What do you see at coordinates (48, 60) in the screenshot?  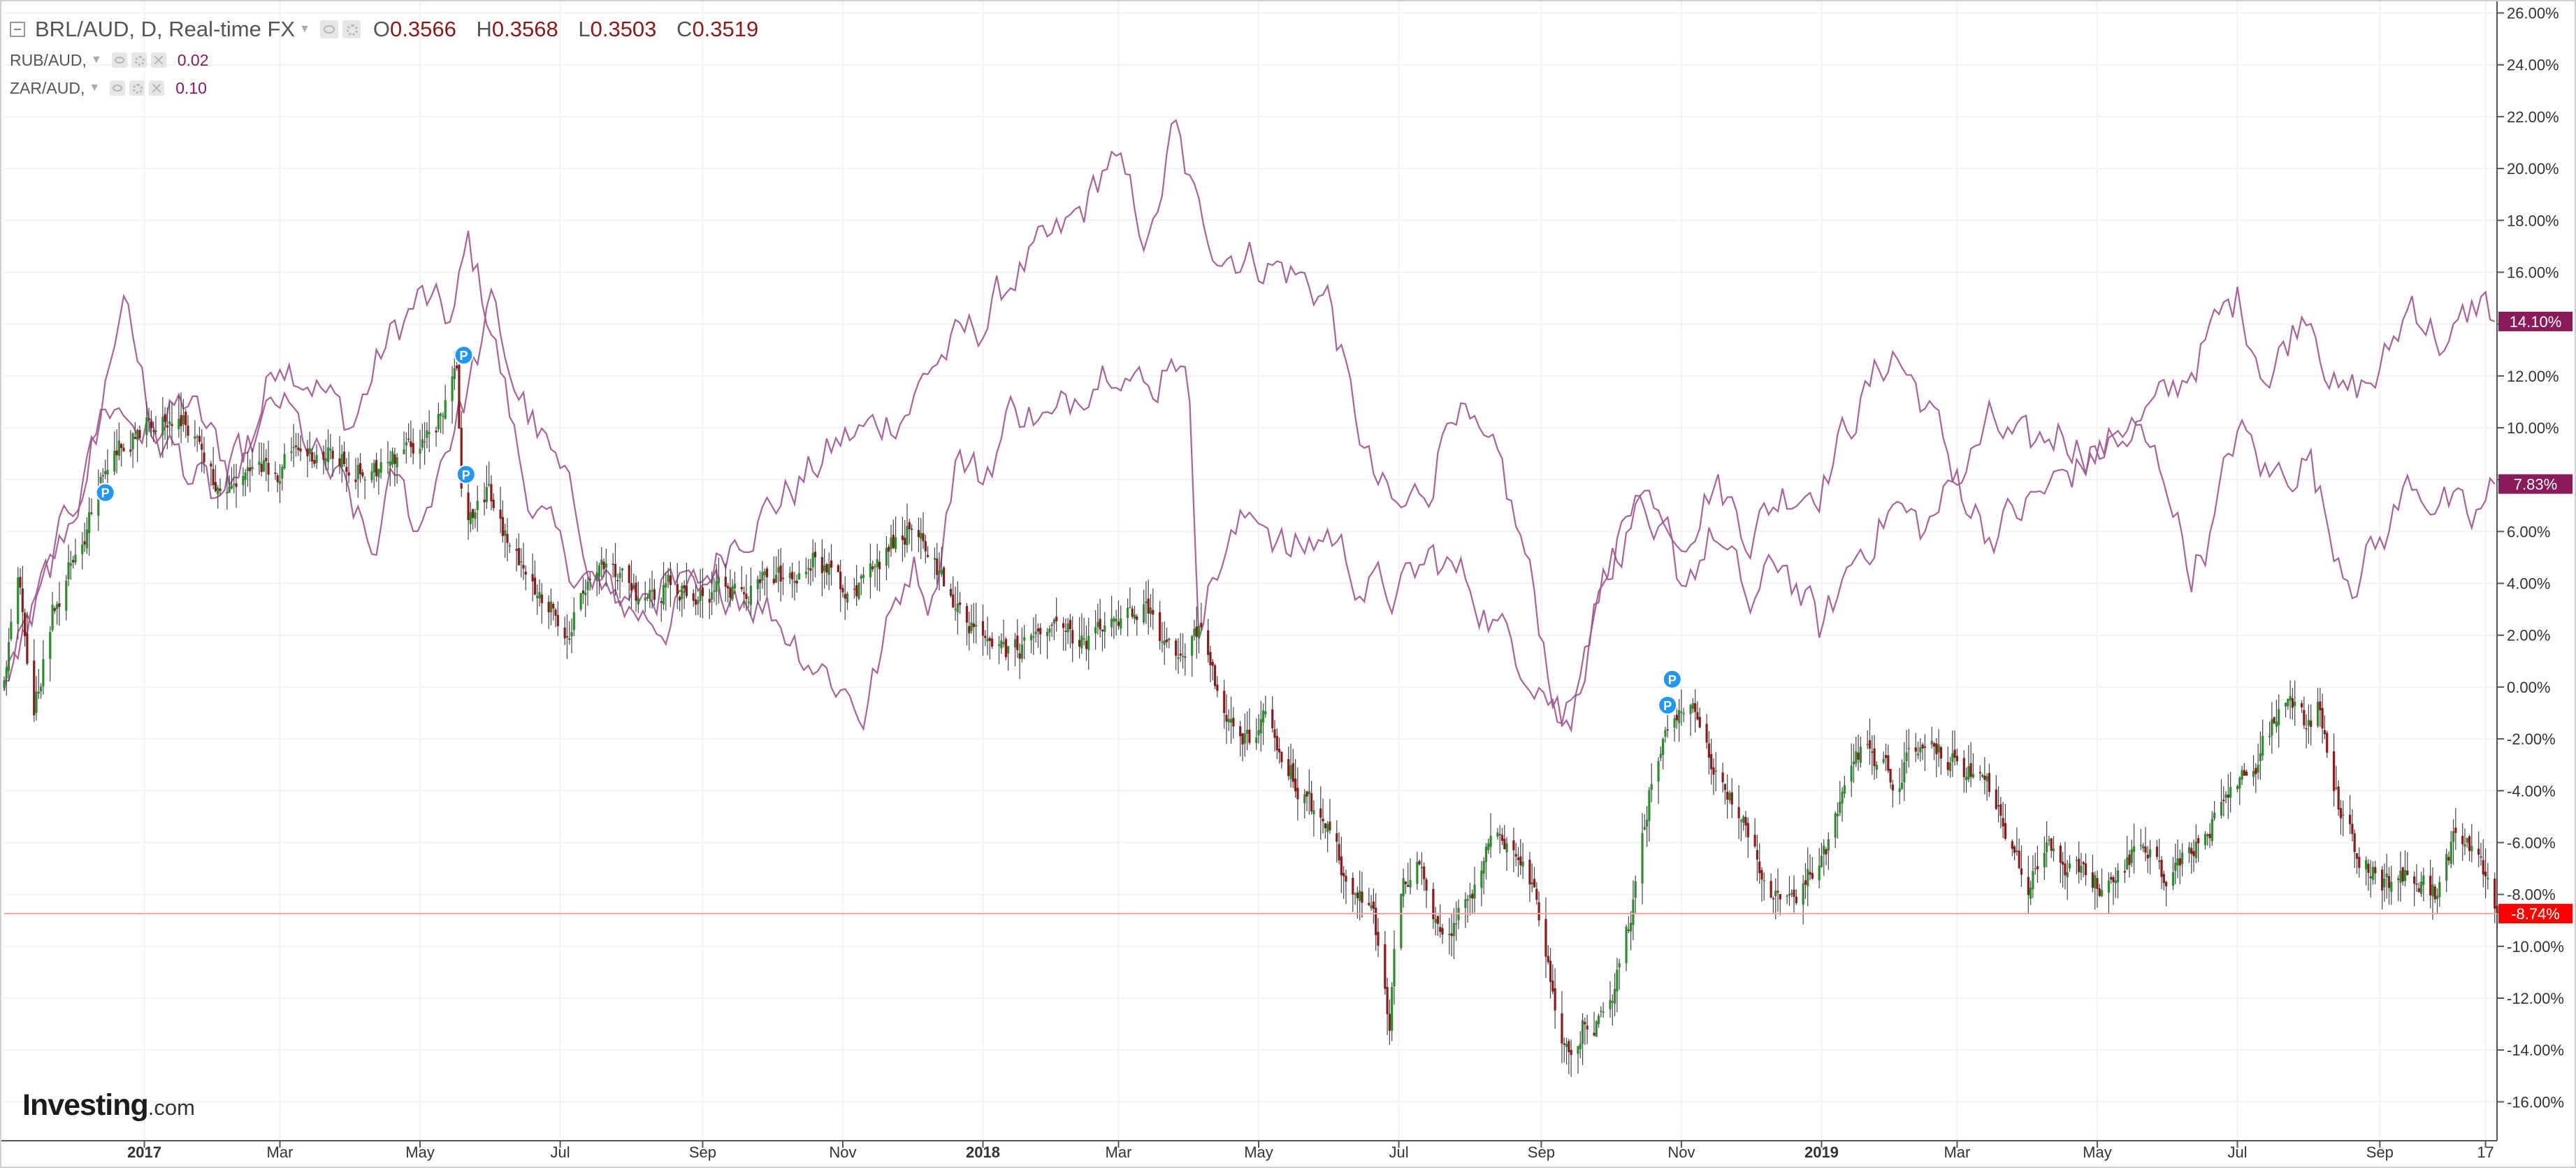 I see `compare-symbol: RUB/AUD,` at bounding box center [48, 60].